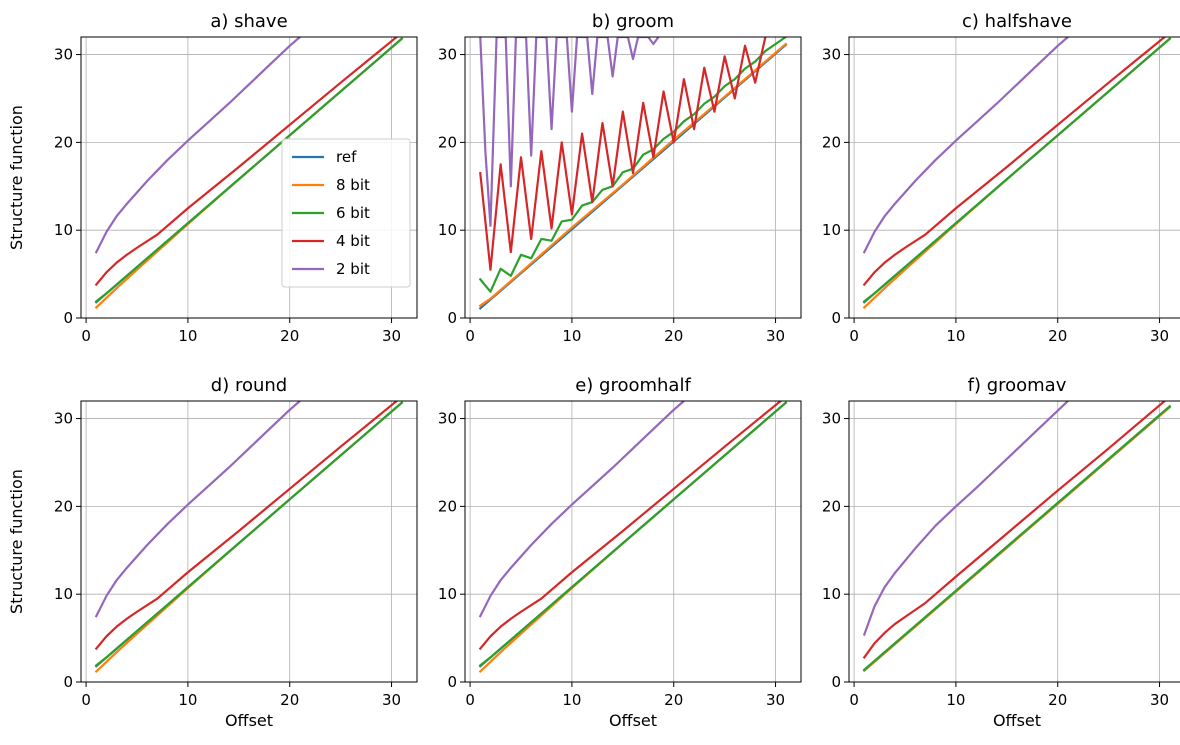 The width and height of the screenshot is (1180, 745). I want to click on panel-title: f) groomav, so click(1017, 385).